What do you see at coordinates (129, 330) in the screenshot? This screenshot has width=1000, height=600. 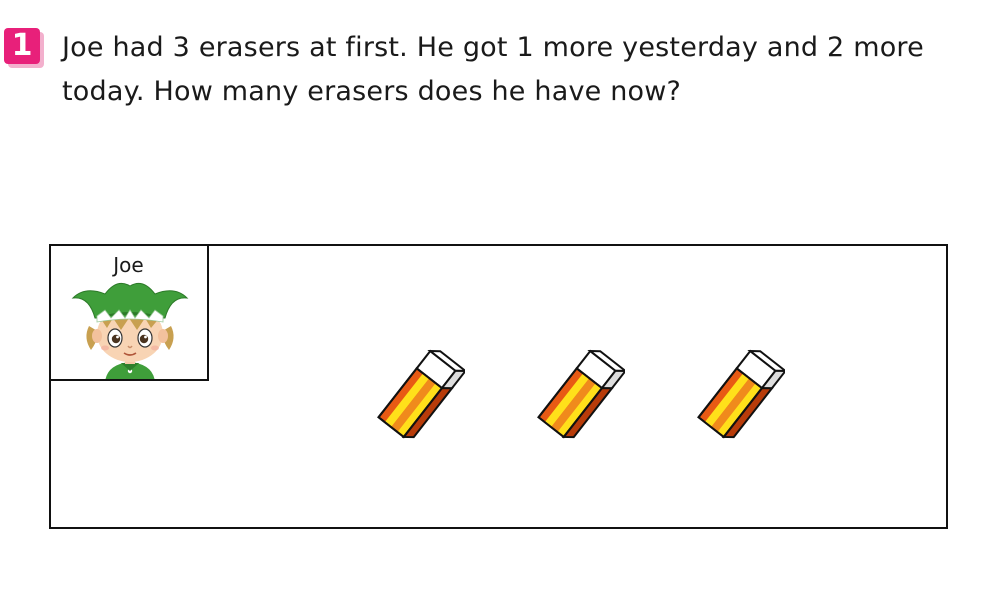 I see `joe-character-illustration` at bounding box center [129, 330].